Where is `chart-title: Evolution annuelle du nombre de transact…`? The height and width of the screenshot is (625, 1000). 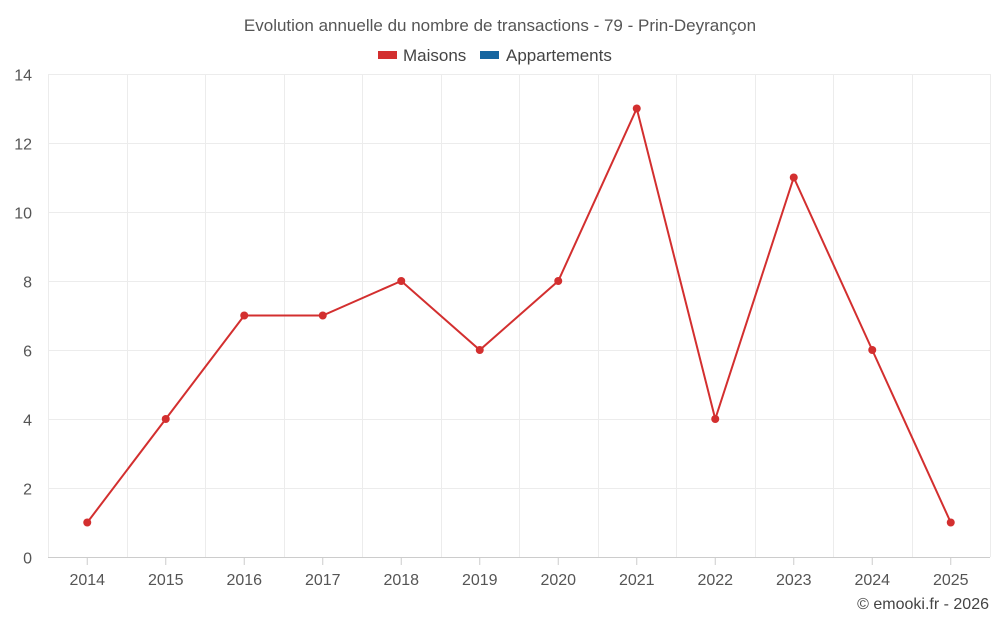
chart-title: Evolution annuelle du nombre de transact… is located at coordinates (500, 25).